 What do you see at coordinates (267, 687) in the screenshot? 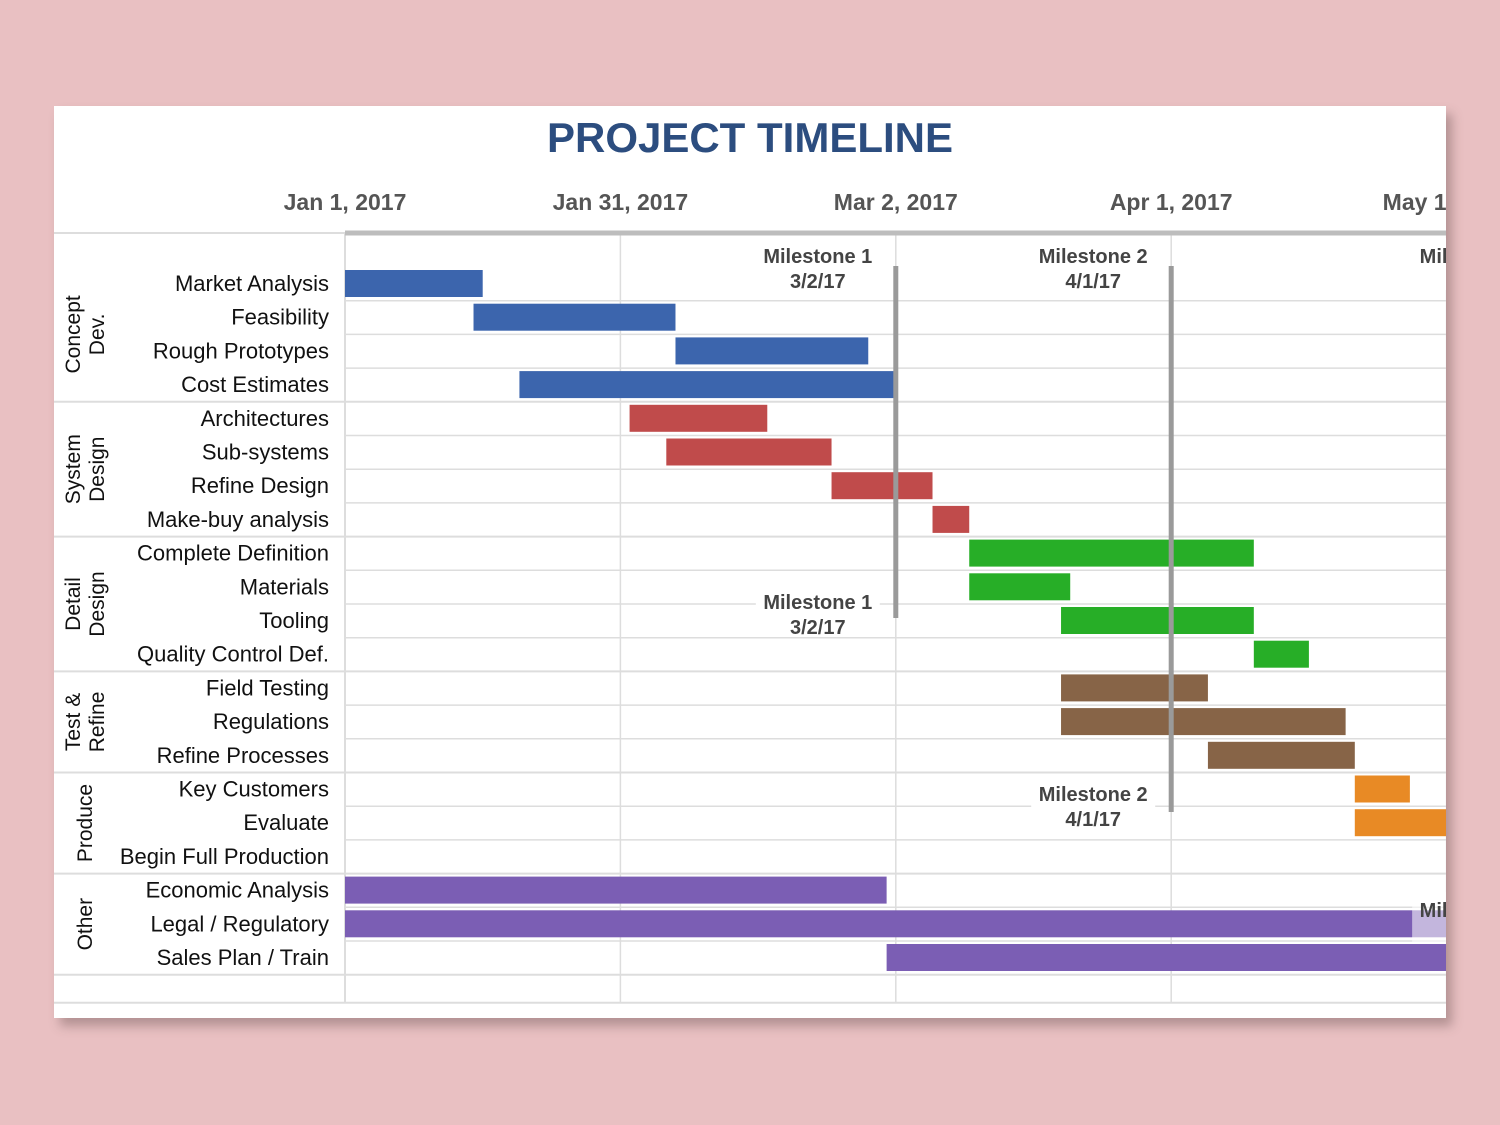
I see `task-label: Field Testing` at bounding box center [267, 687].